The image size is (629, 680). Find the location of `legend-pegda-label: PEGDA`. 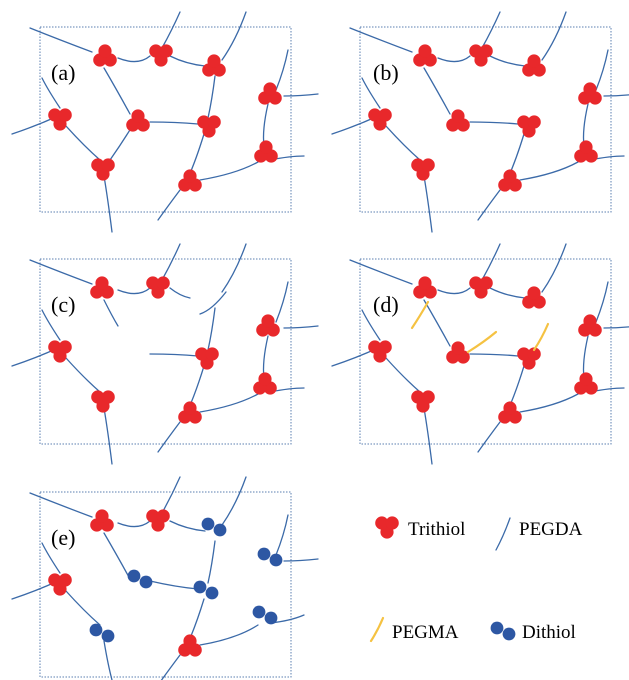

legend-pegda-label: PEGDA is located at coordinates (551, 529).